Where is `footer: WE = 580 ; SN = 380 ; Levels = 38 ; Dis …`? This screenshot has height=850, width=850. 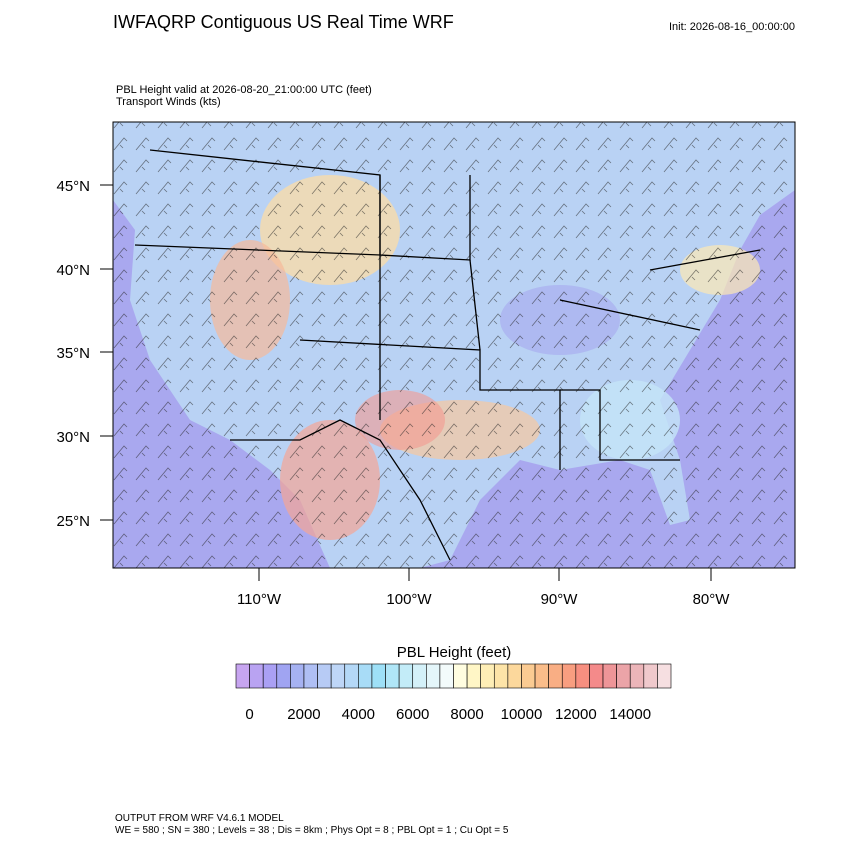
footer: WE = 580 ; SN = 380 ; Levels = 38 ; Dis … is located at coordinates (312, 830).